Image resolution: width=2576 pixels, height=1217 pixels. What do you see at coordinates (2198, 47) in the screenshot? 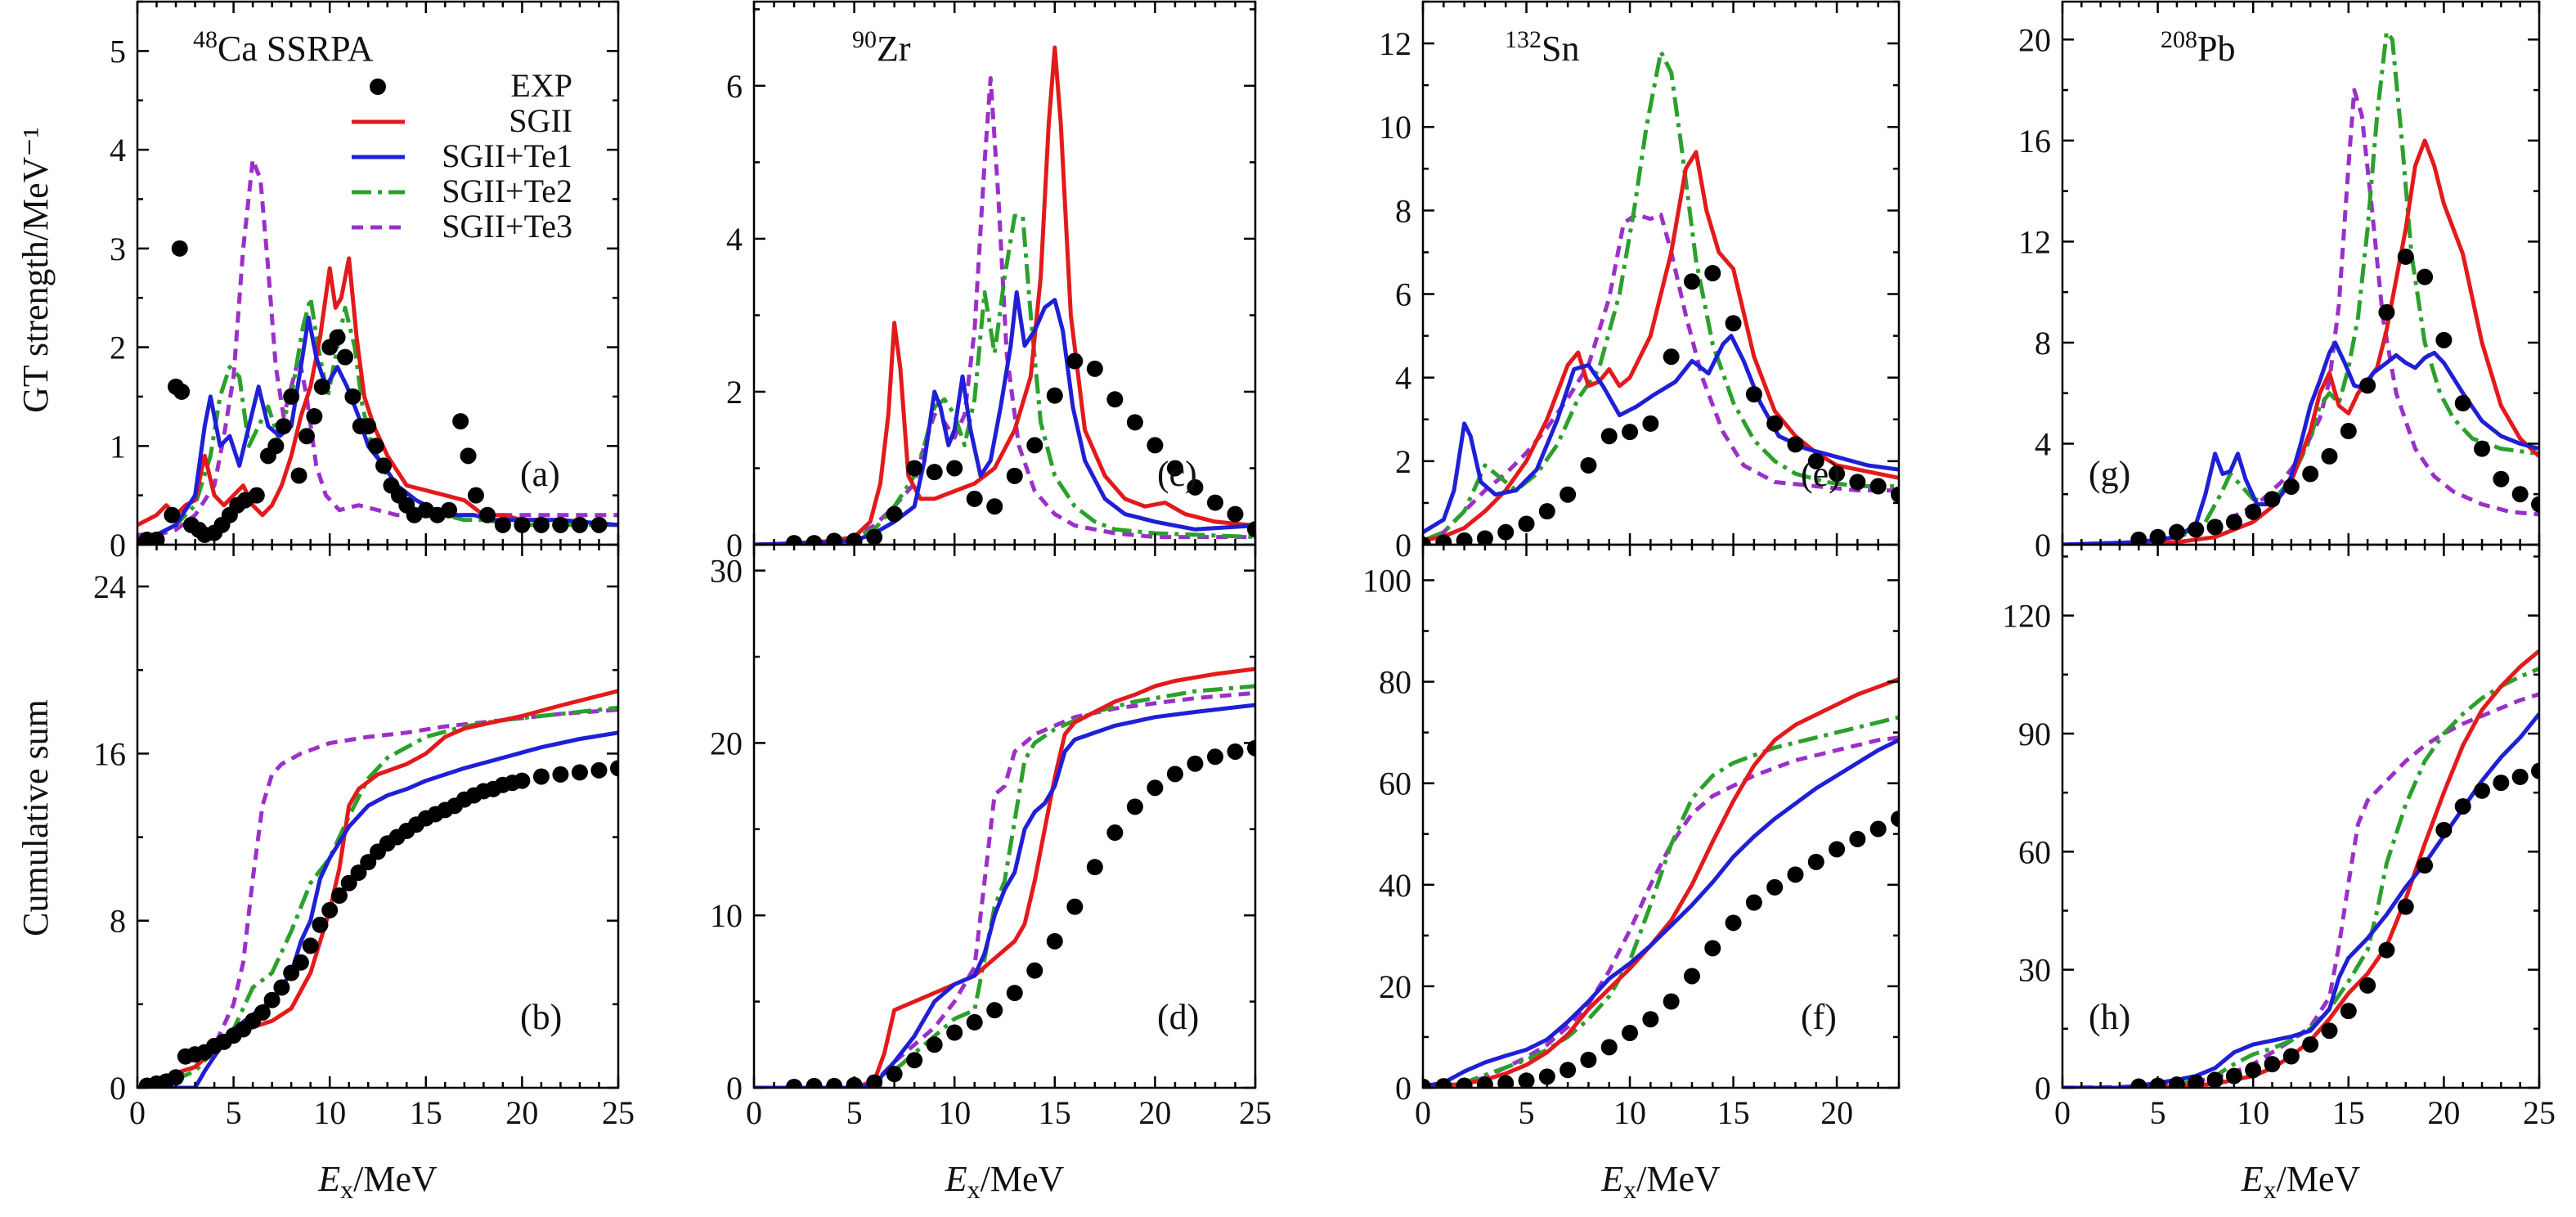
I see `panel-title: 208Pb` at bounding box center [2198, 47].